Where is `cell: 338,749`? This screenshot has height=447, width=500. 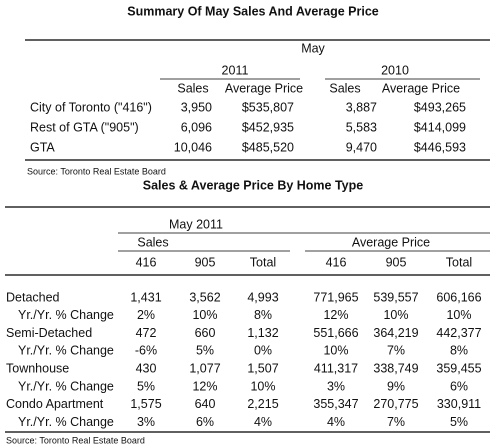
cell: 338,749 is located at coordinates (395, 368).